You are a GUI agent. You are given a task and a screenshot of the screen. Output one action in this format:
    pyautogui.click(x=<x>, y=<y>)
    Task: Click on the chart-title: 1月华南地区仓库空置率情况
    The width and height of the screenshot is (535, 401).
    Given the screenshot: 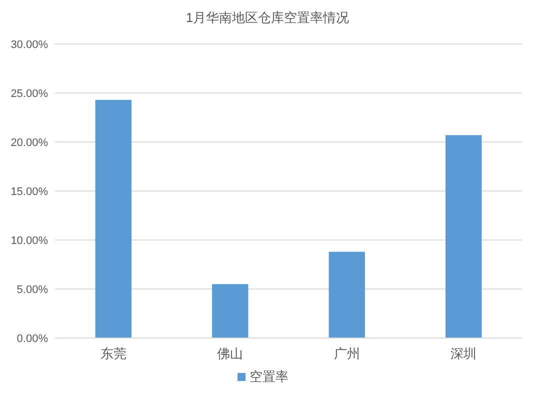 What is the action you would take?
    pyautogui.click(x=268, y=17)
    